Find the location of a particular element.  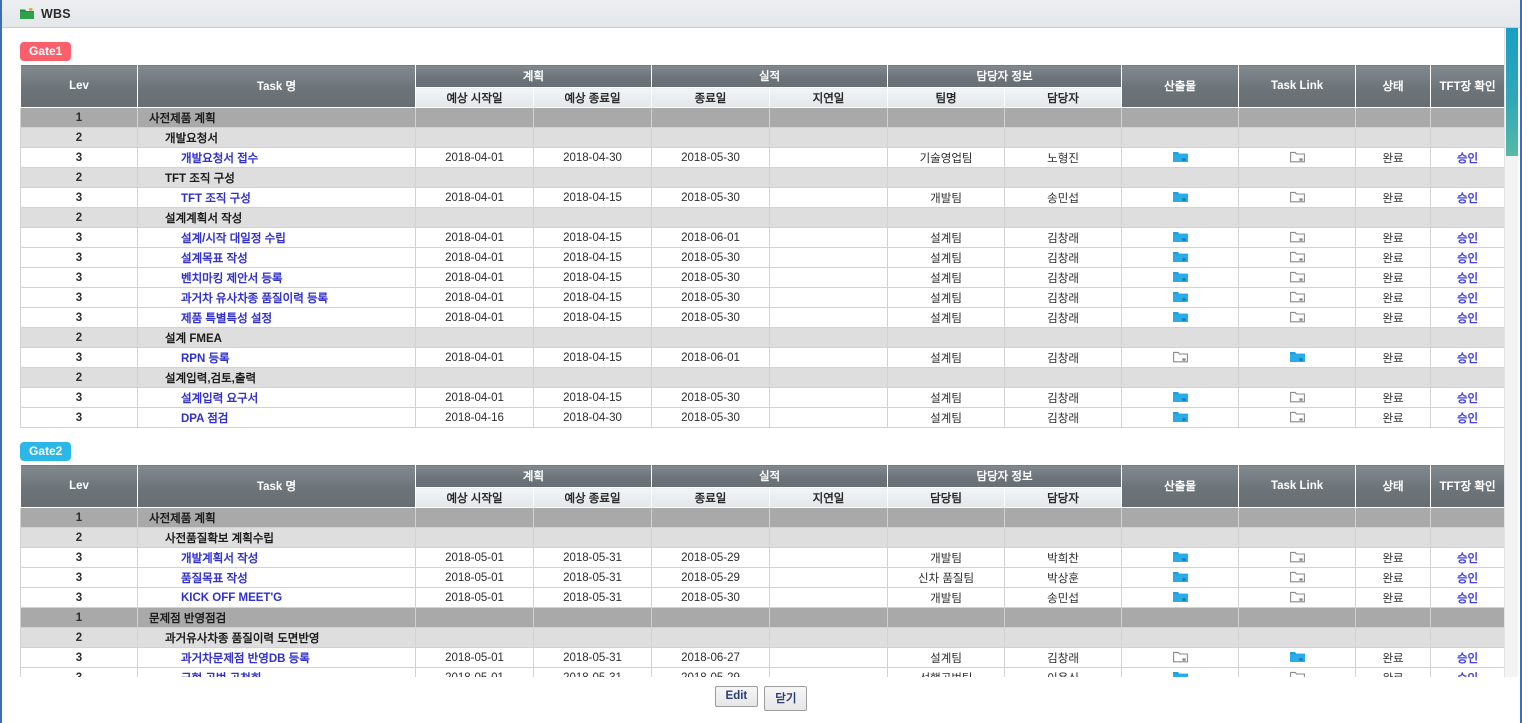

cell-task: 문제점 반영점검 is located at coordinates (276, 617).